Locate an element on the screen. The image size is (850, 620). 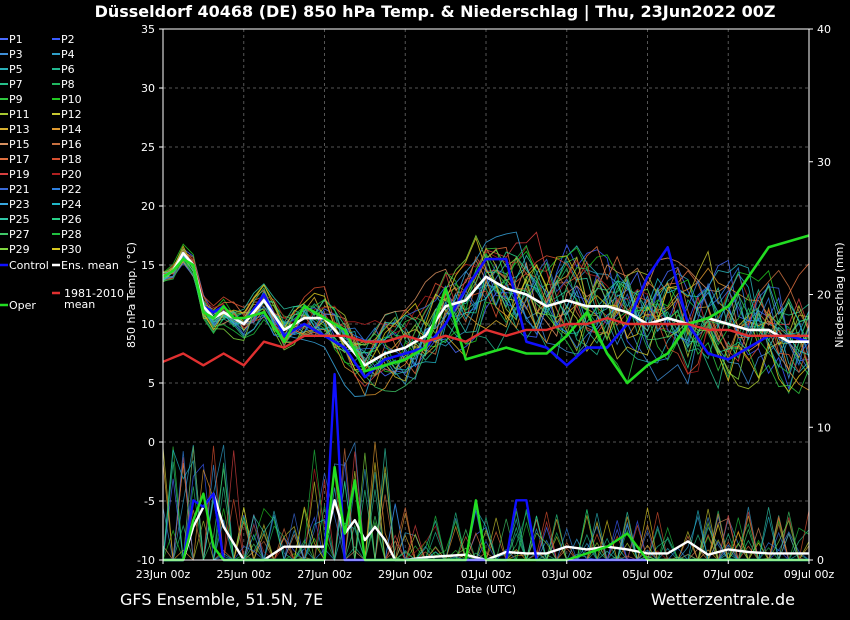
y-tick-label: 5 is located at coordinates (151, 383).